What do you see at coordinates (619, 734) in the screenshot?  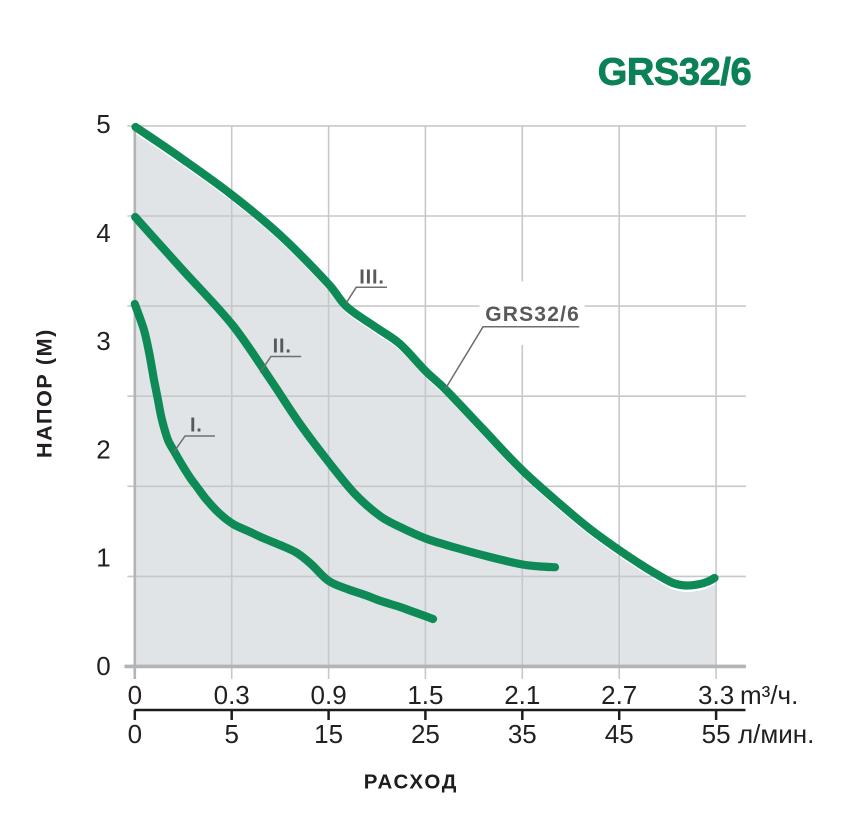 I see `svg-text: 45` at bounding box center [619, 734].